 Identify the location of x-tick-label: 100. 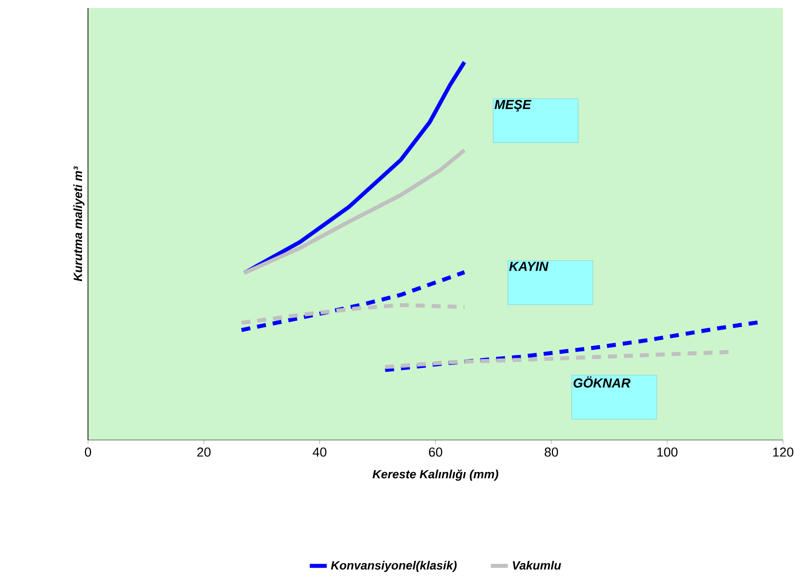
(667, 452).